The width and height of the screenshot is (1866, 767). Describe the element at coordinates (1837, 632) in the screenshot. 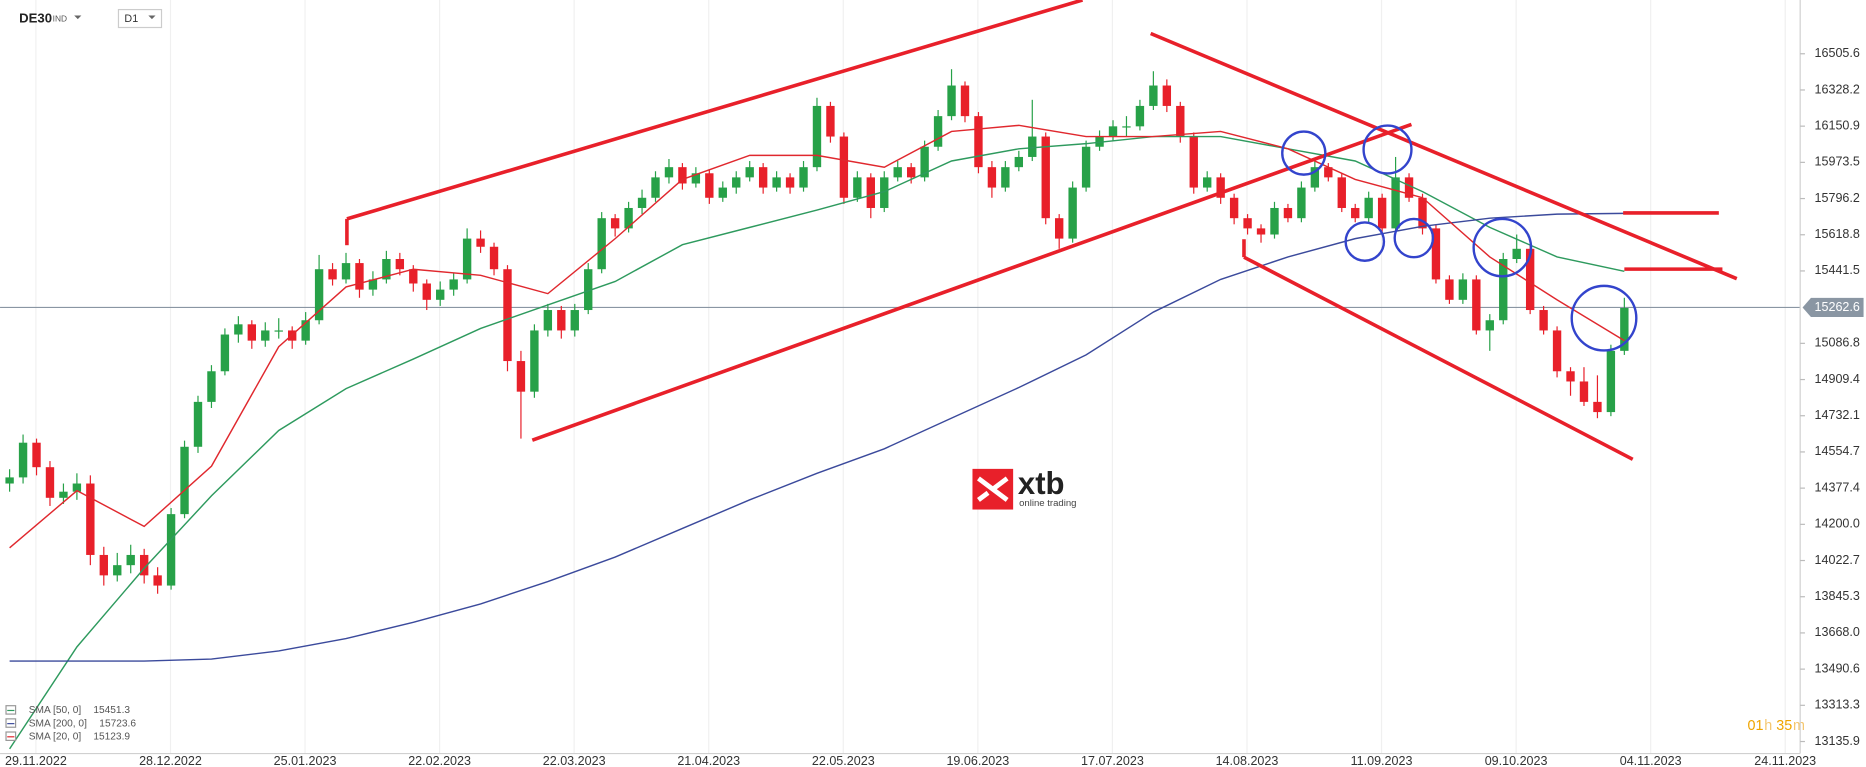

I see `y-tick-label: 13668.0` at that location.